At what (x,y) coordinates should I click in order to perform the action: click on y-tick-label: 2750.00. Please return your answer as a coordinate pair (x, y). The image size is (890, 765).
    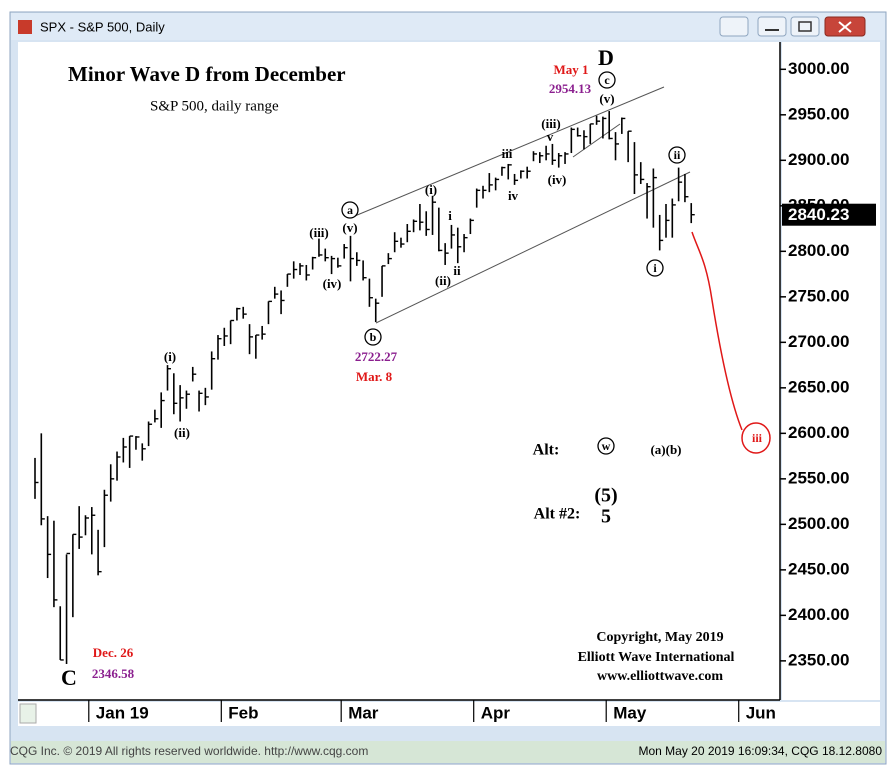
    Looking at the image, I should click on (818, 295).